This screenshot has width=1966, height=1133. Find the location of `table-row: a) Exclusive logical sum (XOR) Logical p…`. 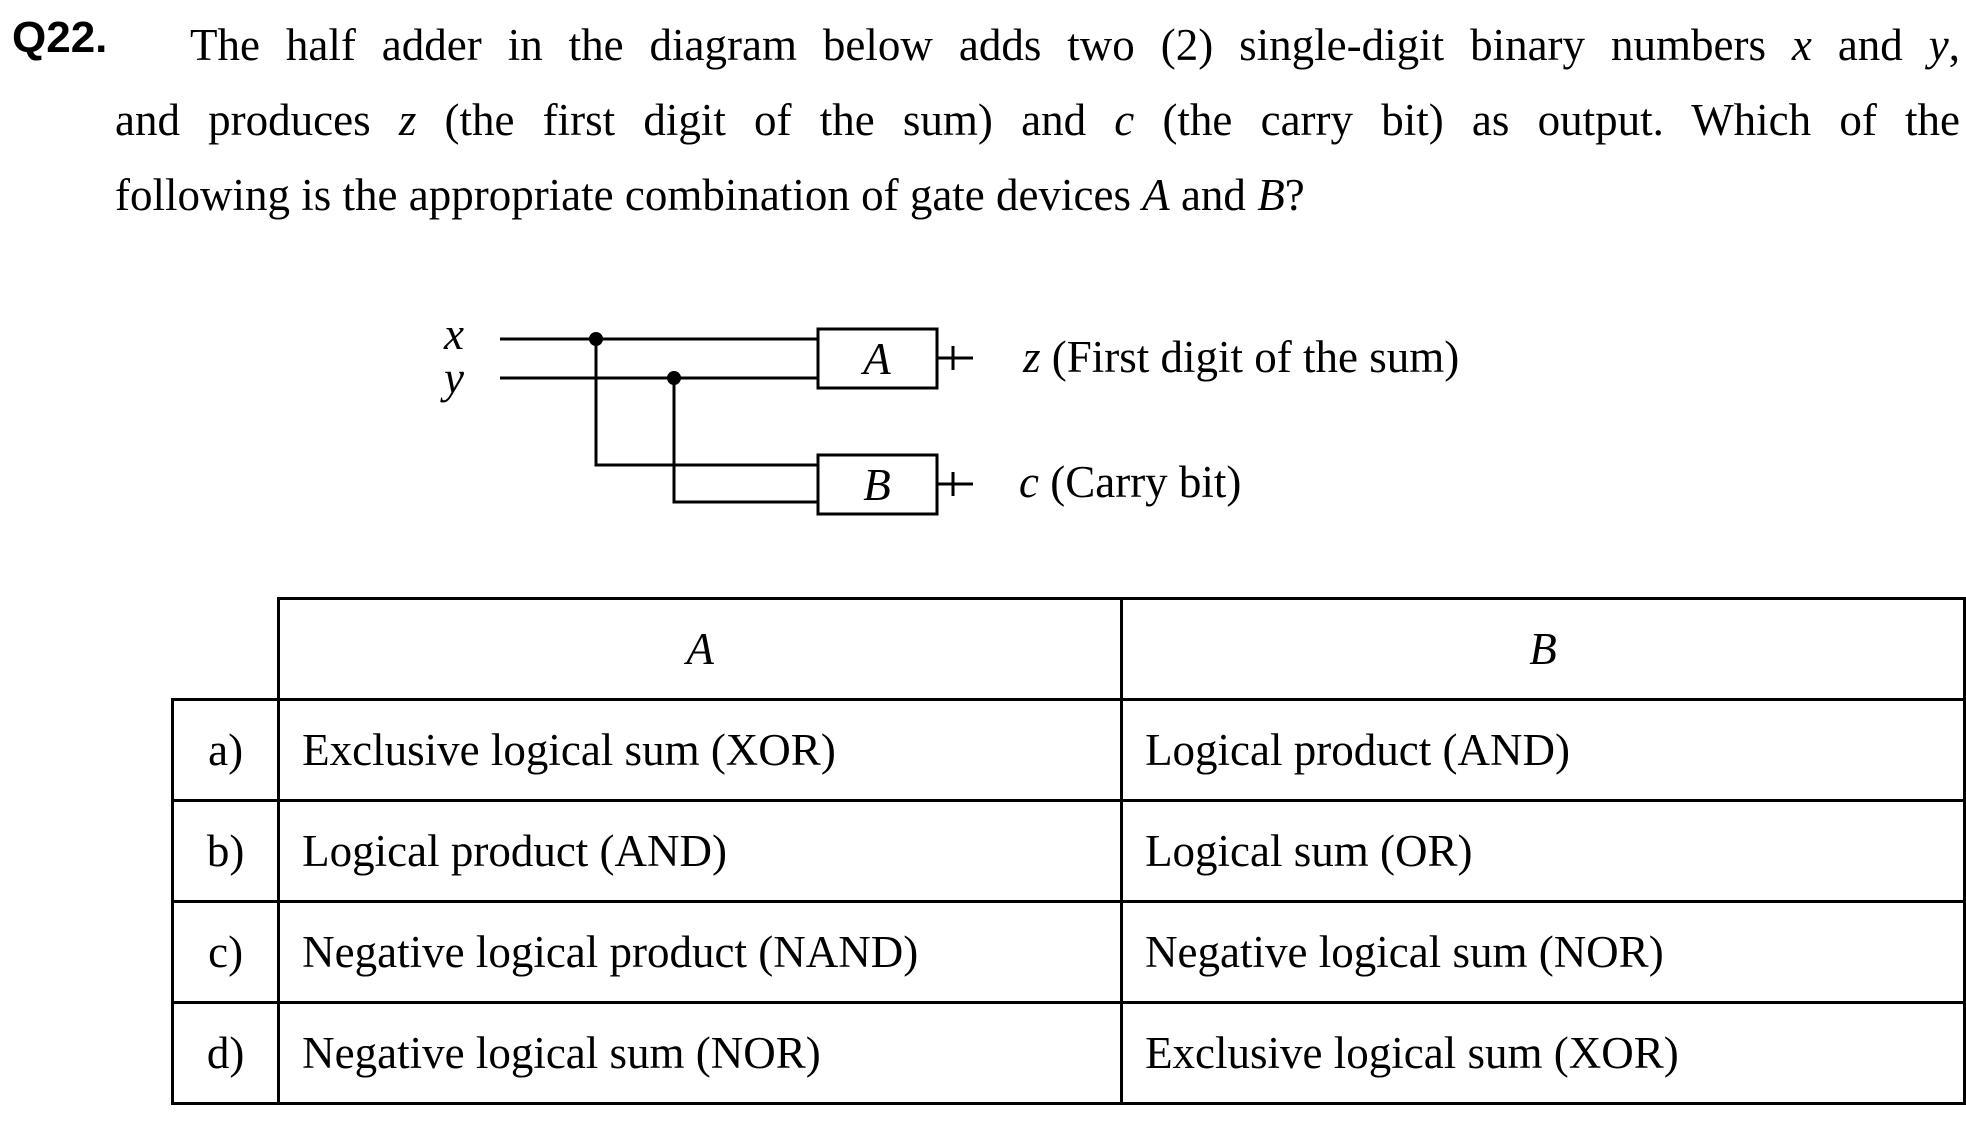

table-row: a) Exclusive logical sum (XOR) Logical p… is located at coordinates (1068, 750).